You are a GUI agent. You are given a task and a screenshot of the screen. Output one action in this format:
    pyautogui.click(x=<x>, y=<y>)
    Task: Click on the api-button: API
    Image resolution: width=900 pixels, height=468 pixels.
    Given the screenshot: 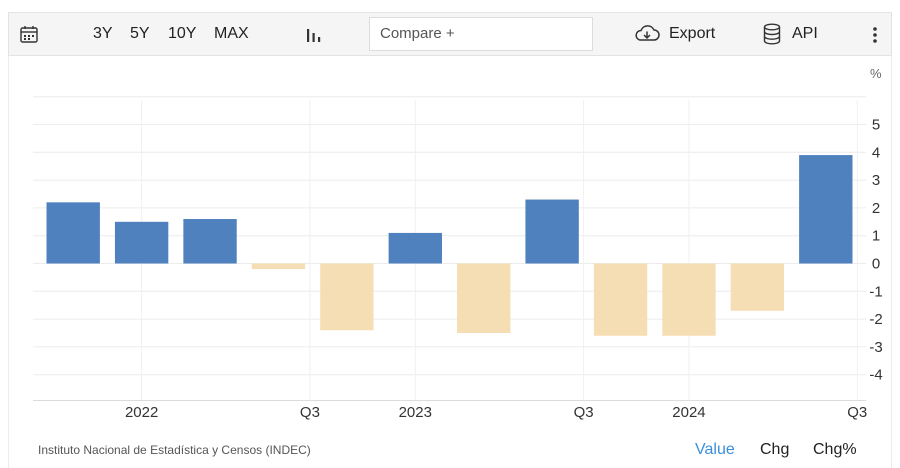 What is the action you would take?
    pyautogui.click(x=805, y=33)
    